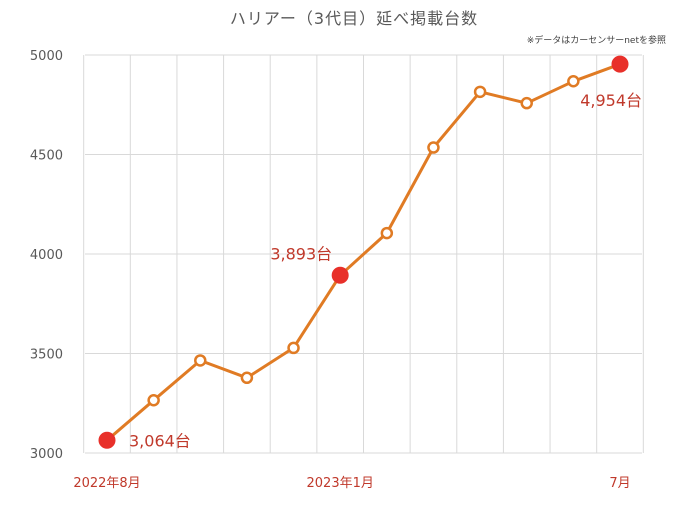 This screenshot has height=510, width=680. I want to click on source-note: ※データはカーセンサーnetを参照, so click(596, 40).